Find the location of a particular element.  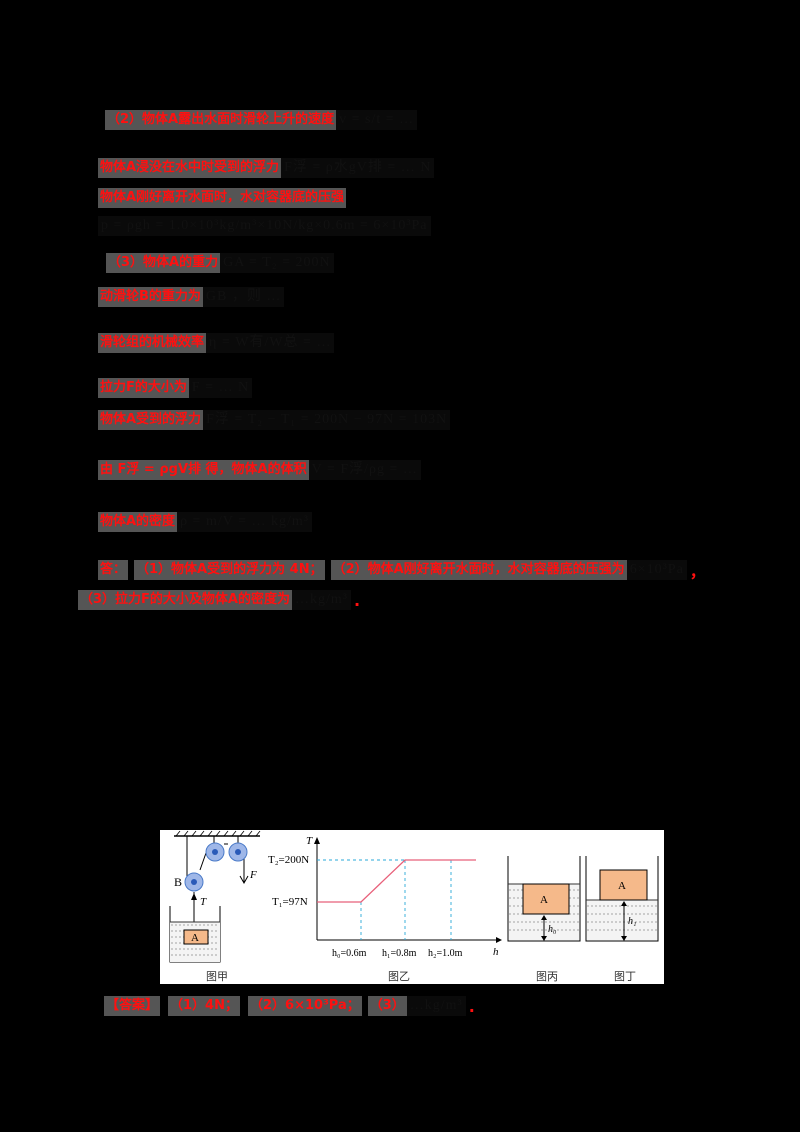

solution-label: 动滑轮B的重力为 is located at coordinates (150, 297).